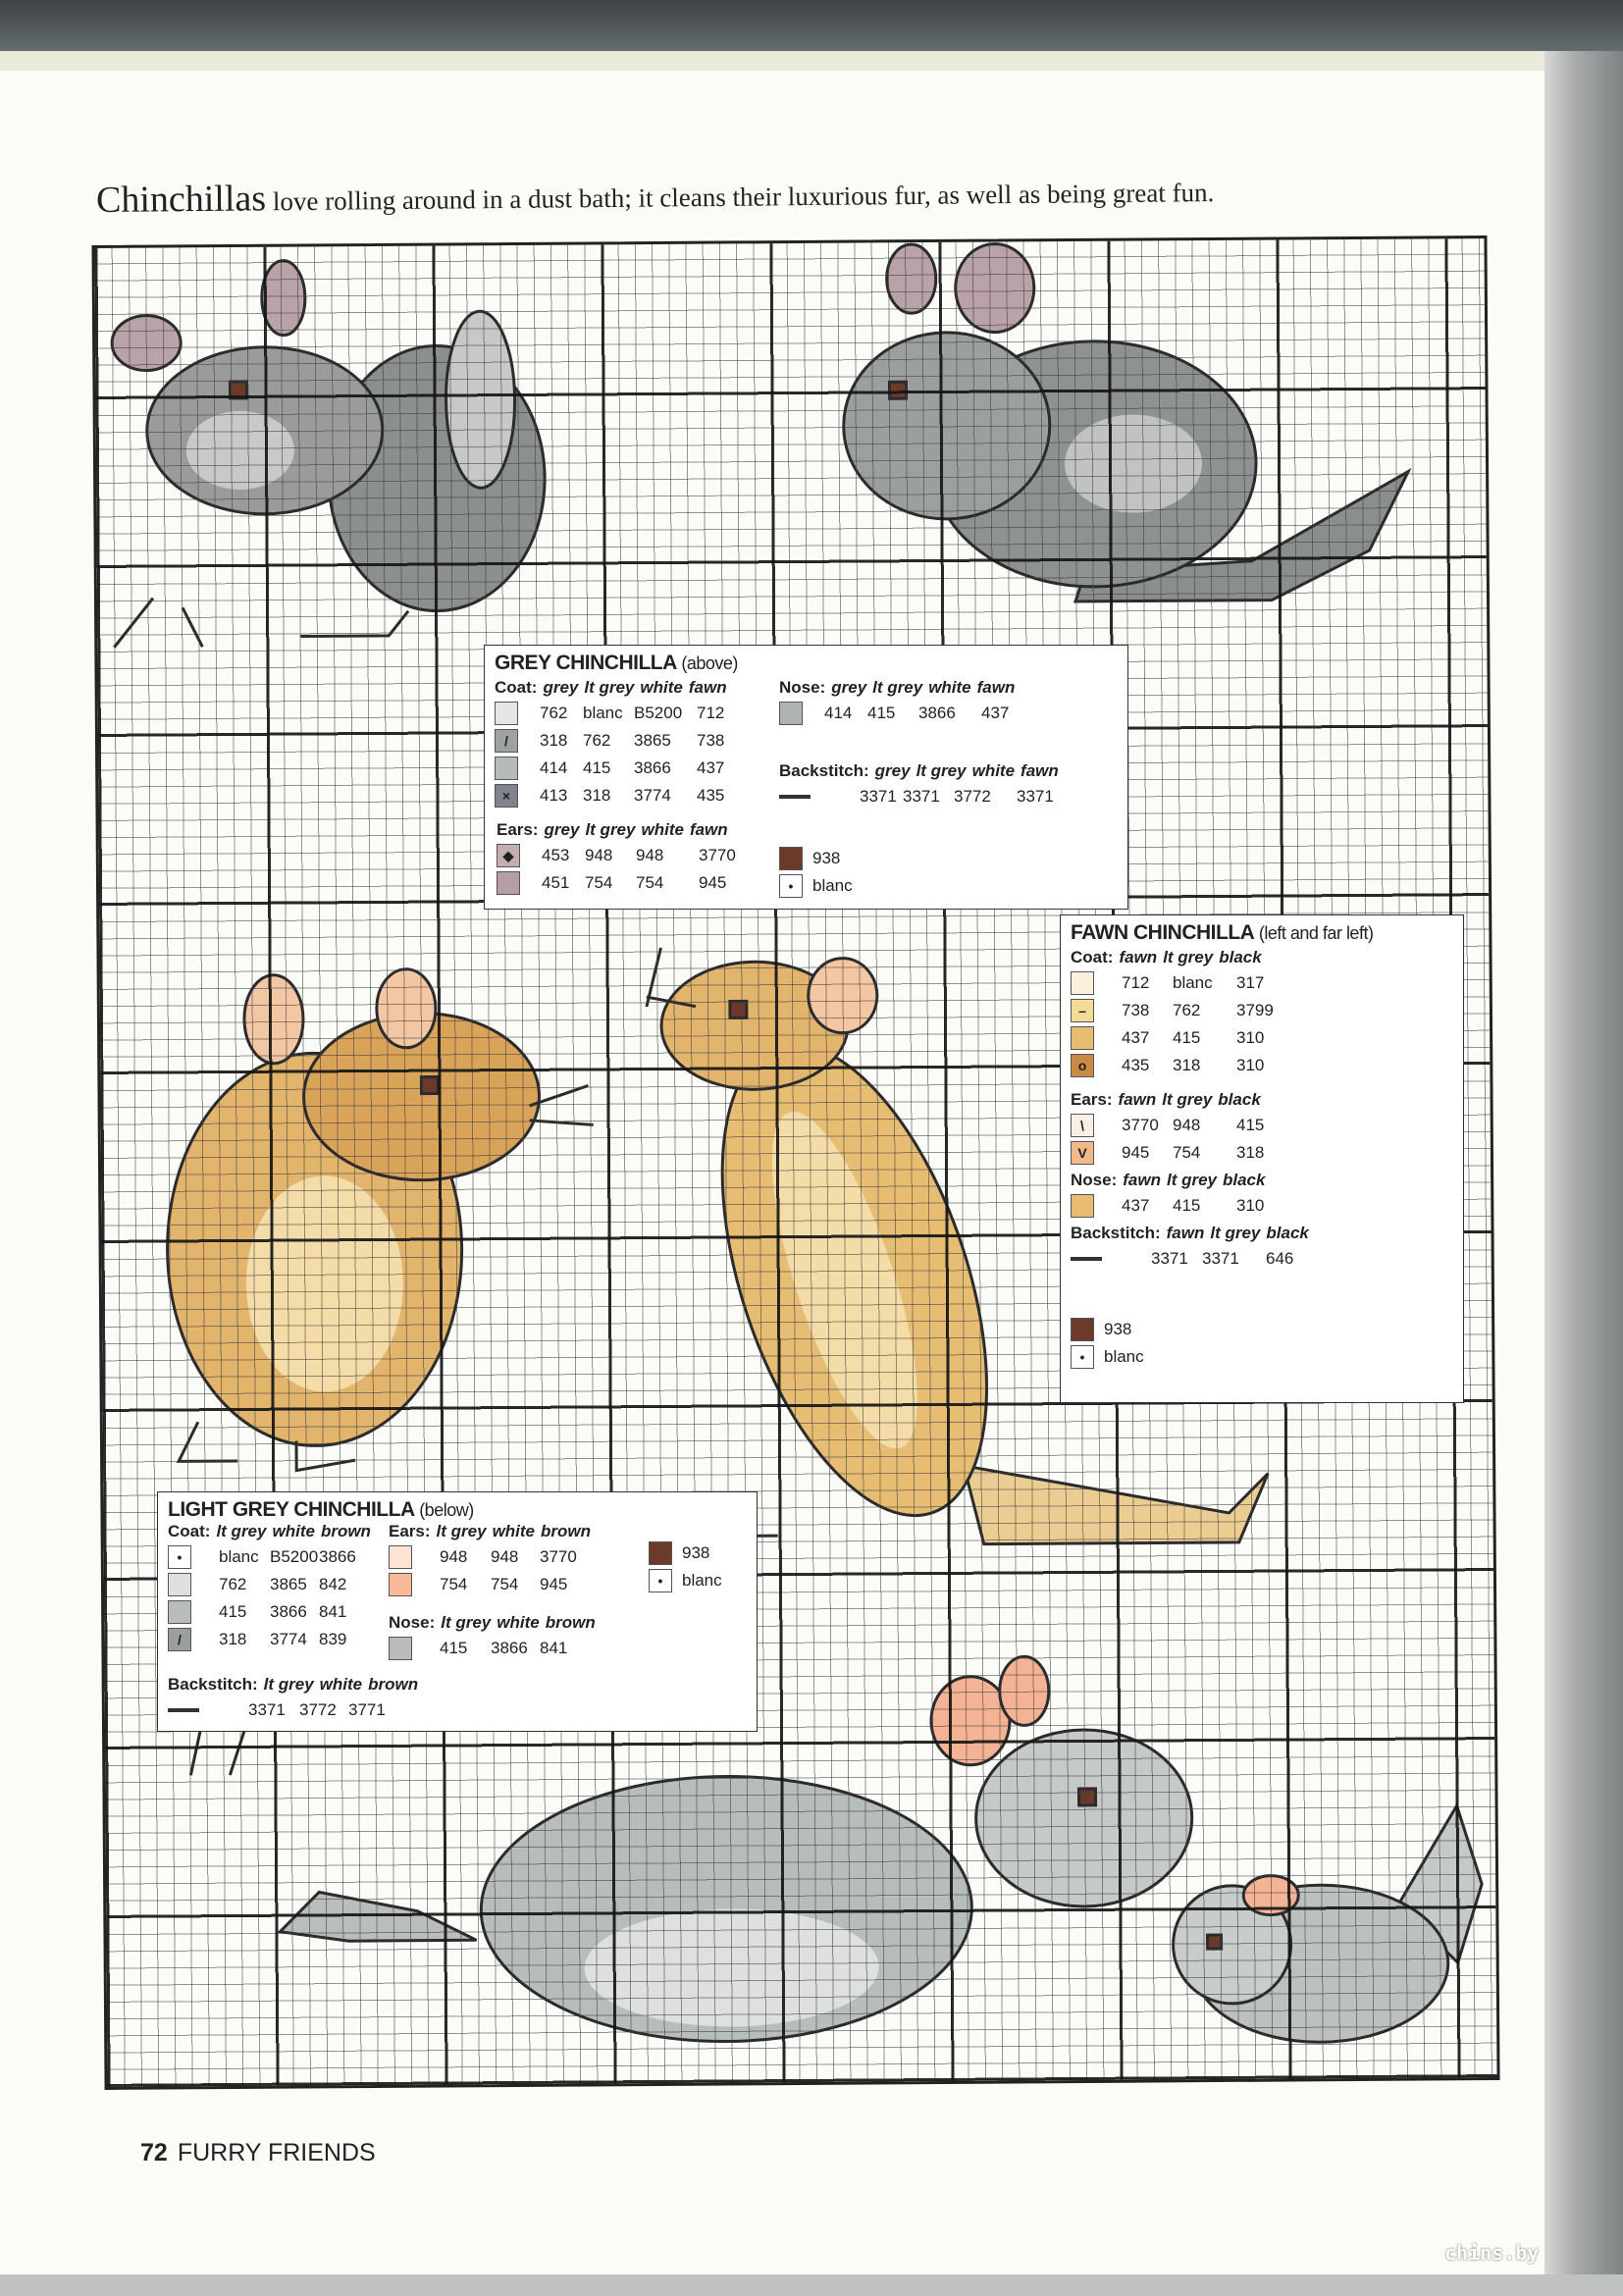 The image size is (1623, 2296). I want to click on floss-number: 3774, so click(652, 795).